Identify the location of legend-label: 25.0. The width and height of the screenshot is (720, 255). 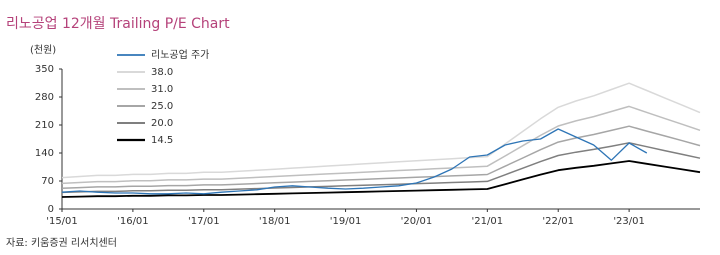
(162, 106).